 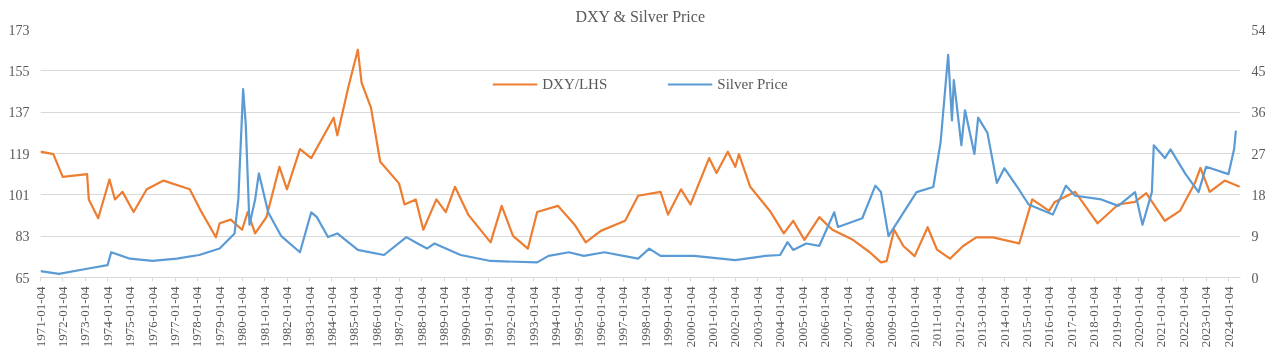 What do you see at coordinates (22, 278) in the screenshot?
I see `y-tick-label: 65` at bounding box center [22, 278].